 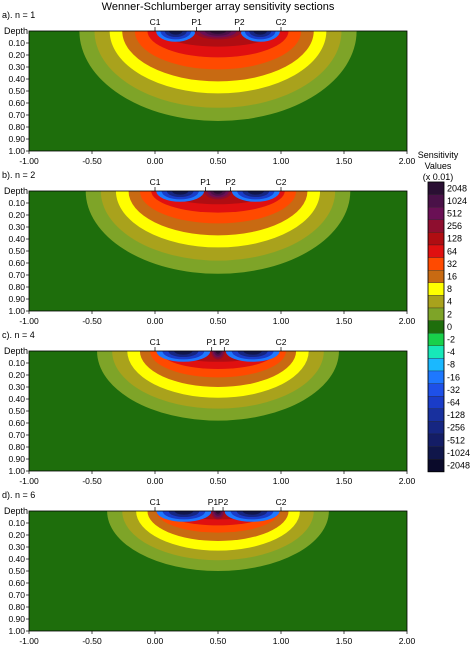 I want to click on colorbar-label: 512, so click(x=454, y=214).